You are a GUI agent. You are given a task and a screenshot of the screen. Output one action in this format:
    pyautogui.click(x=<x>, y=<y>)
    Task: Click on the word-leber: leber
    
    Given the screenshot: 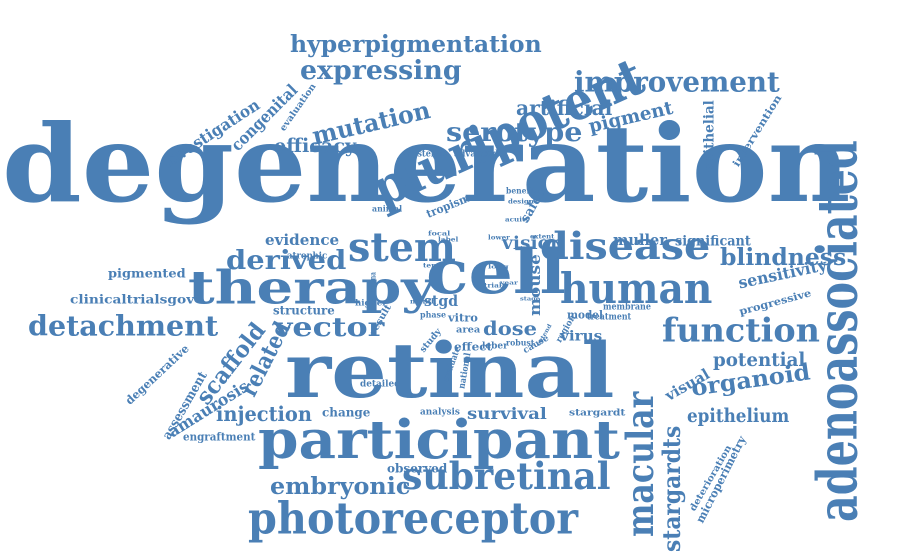 What is the action you would take?
    pyautogui.click(x=495, y=346)
    